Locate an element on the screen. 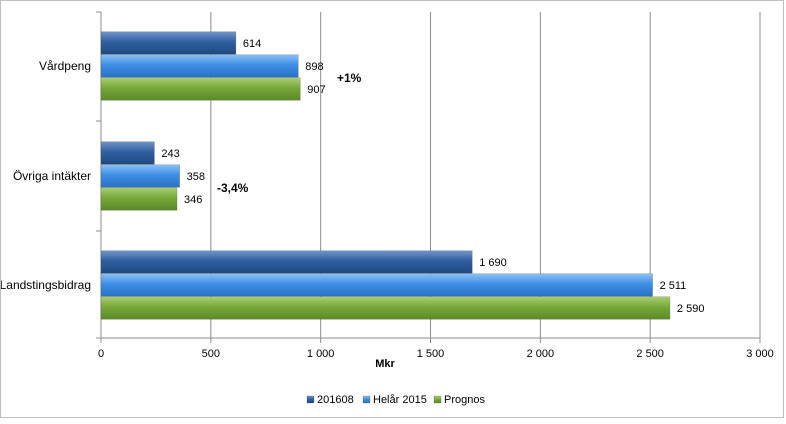 The height and width of the screenshot is (424, 786). x-axis-title: Mkr is located at coordinates (385, 364).